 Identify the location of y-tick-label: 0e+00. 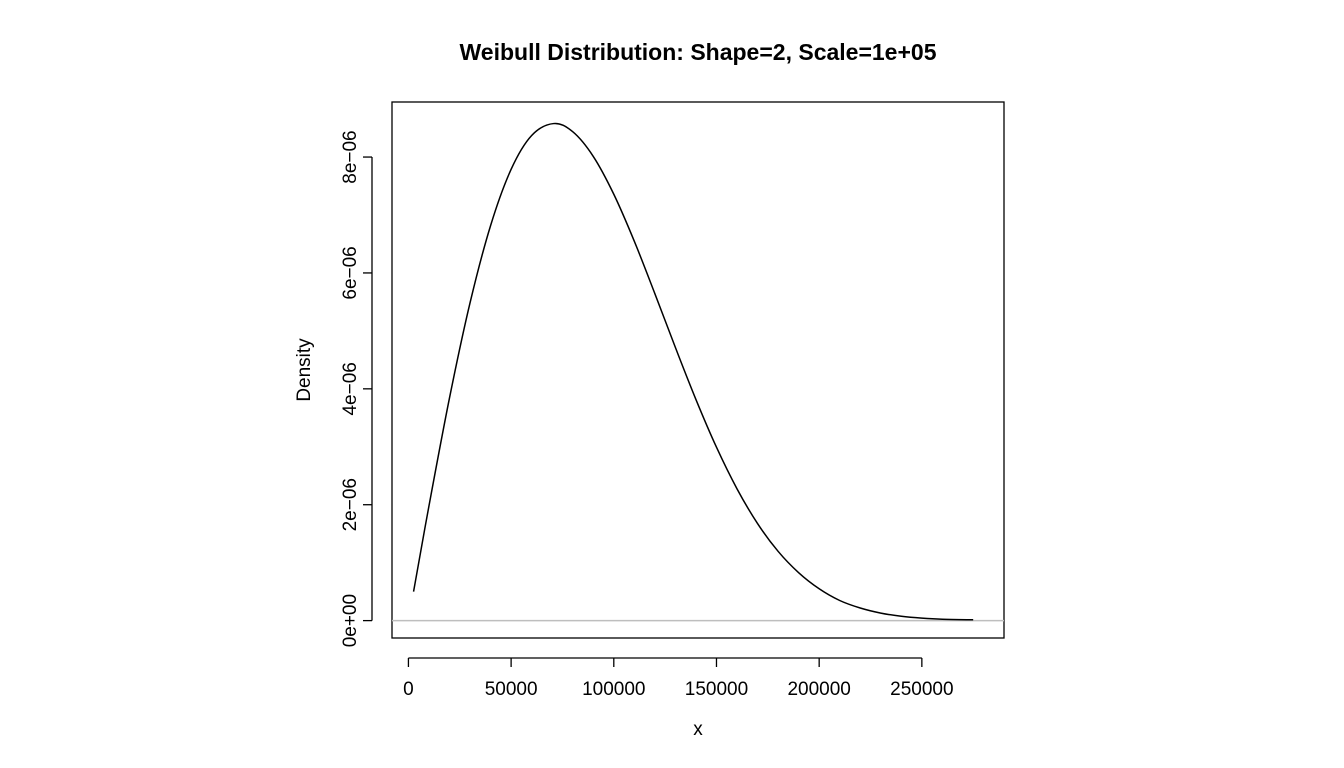
(350, 620).